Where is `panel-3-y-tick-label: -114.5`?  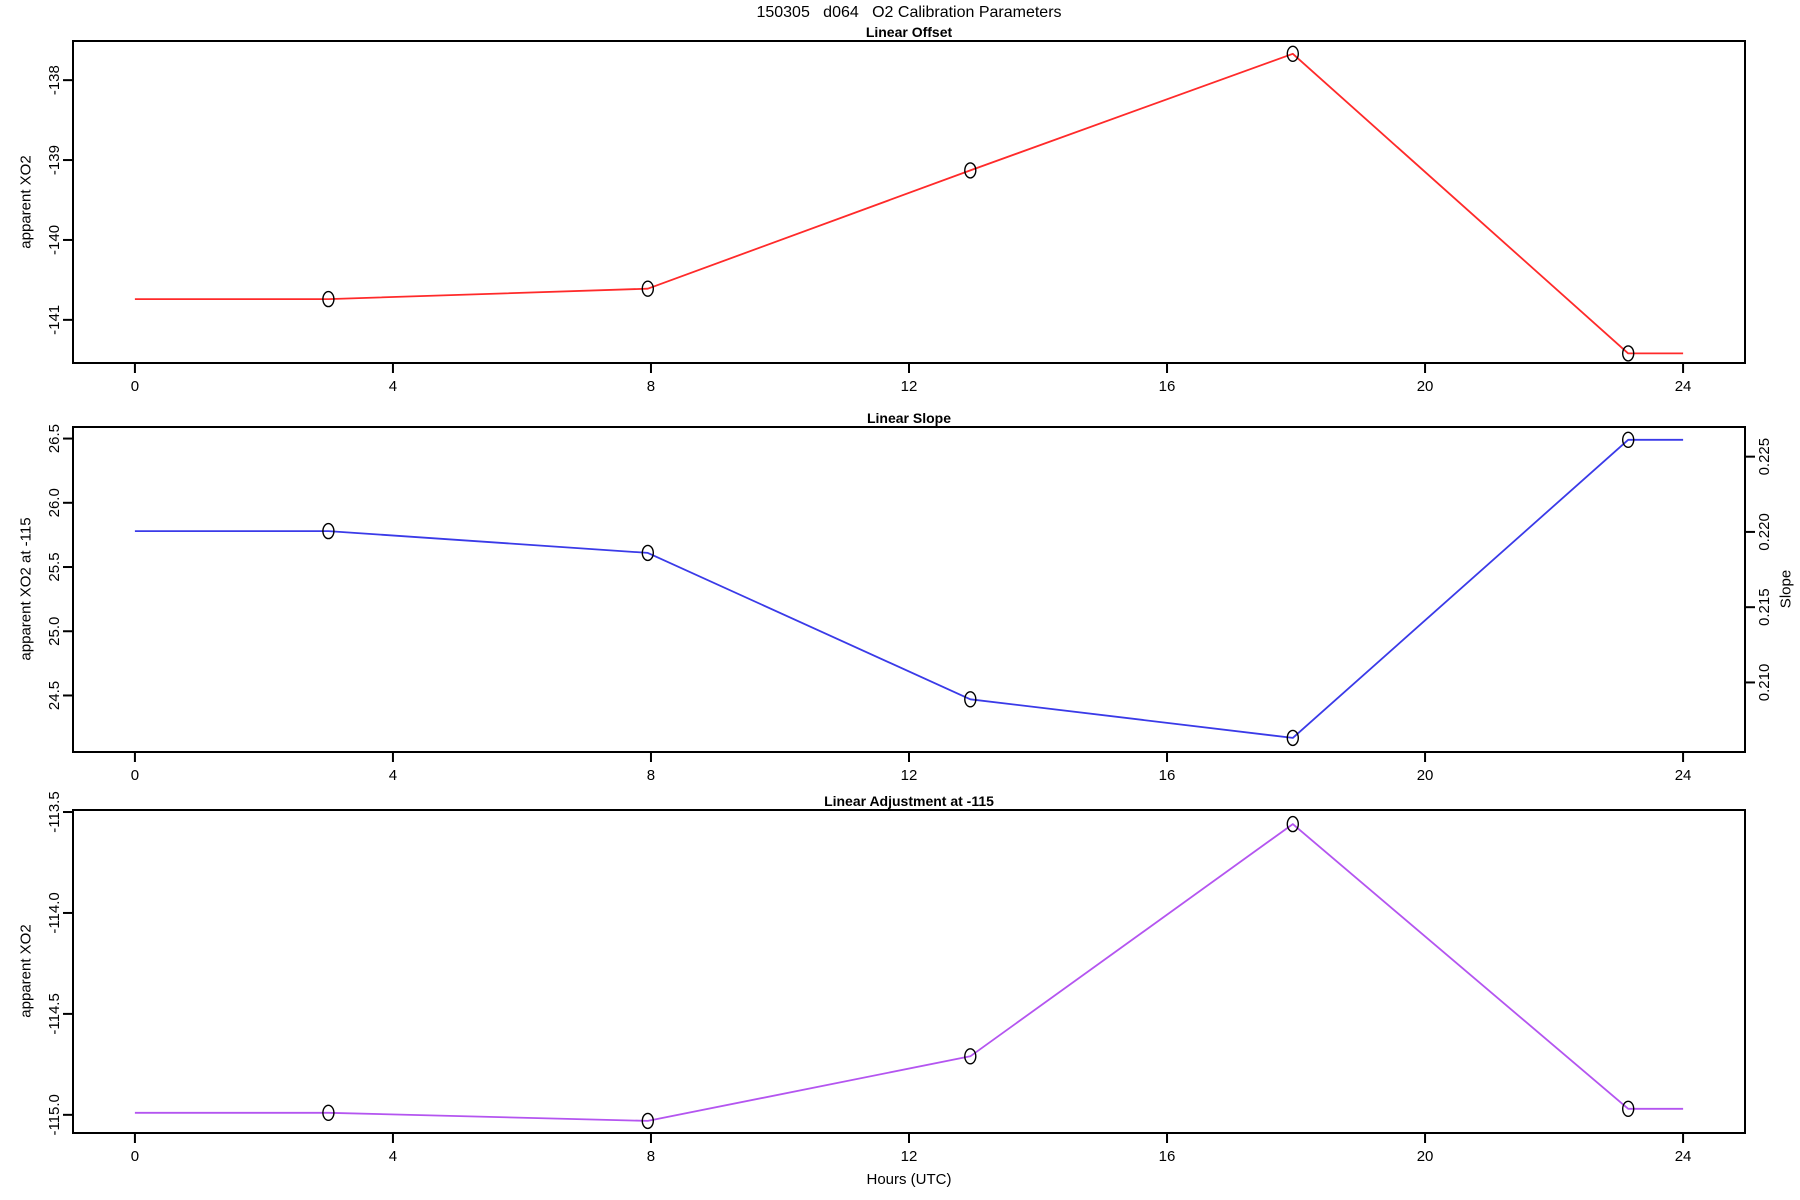
panel-3-y-tick-label: -114.5 is located at coordinates (54, 1013).